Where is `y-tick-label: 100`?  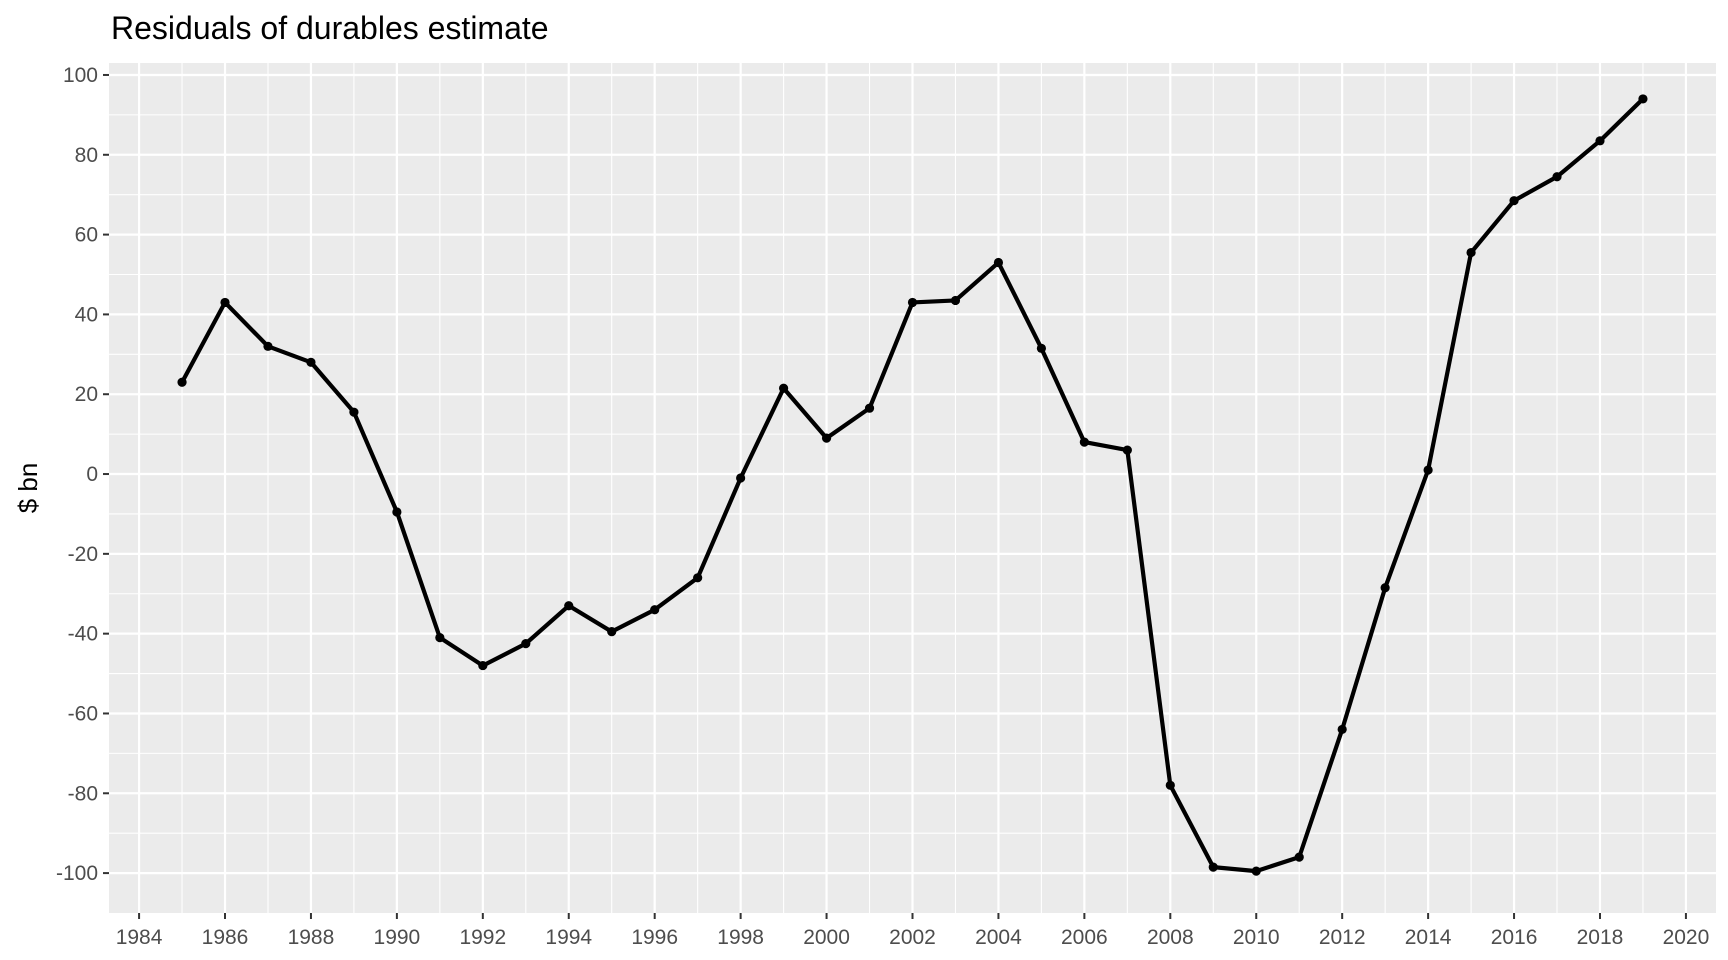
y-tick-label: 100 is located at coordinates (80, 75).